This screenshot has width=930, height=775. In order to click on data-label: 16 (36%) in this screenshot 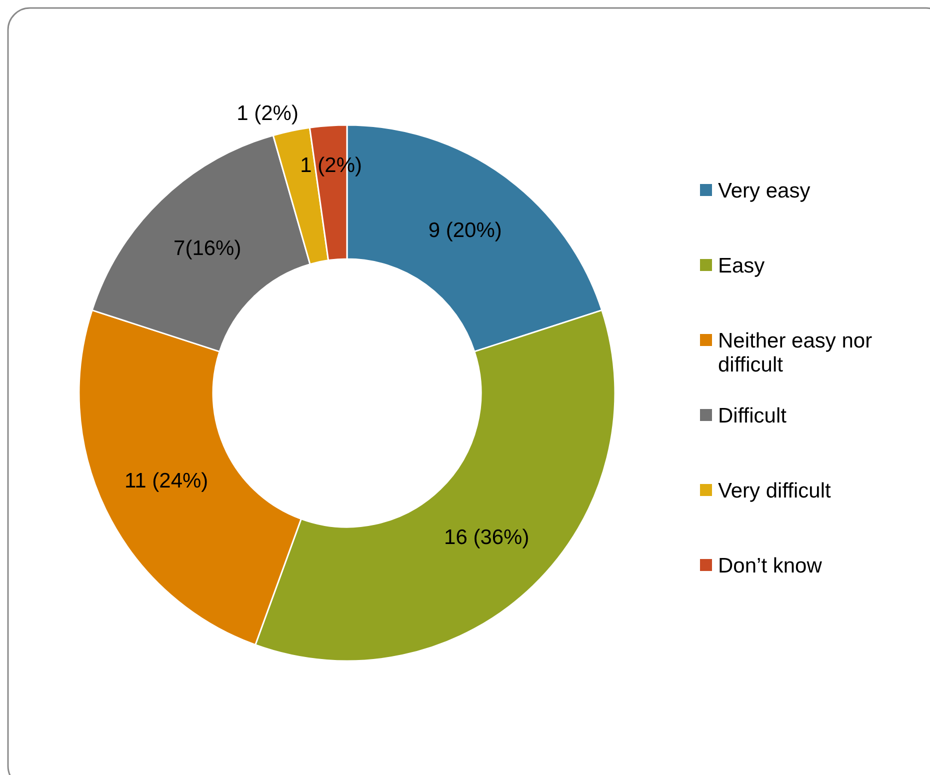, I will do `click(487, 538)`.